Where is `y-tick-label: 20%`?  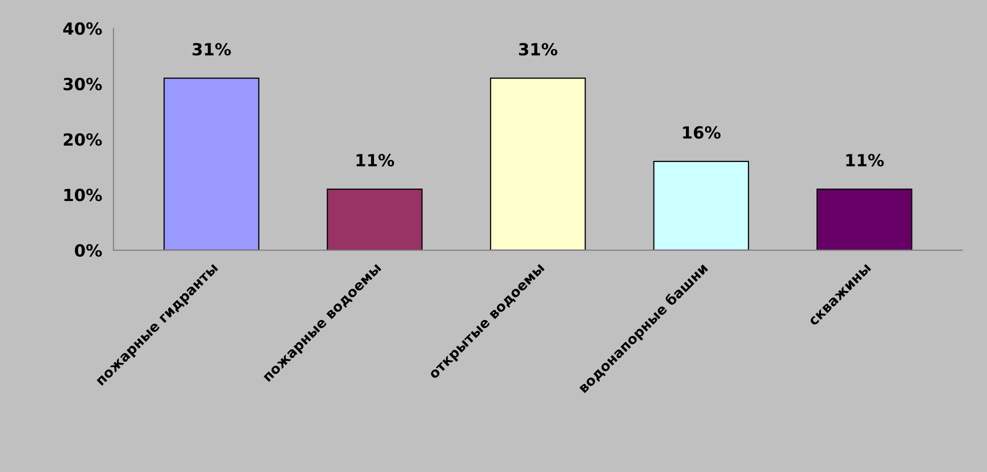 y-tick-label: 20% is located at coordinates (83, 139).